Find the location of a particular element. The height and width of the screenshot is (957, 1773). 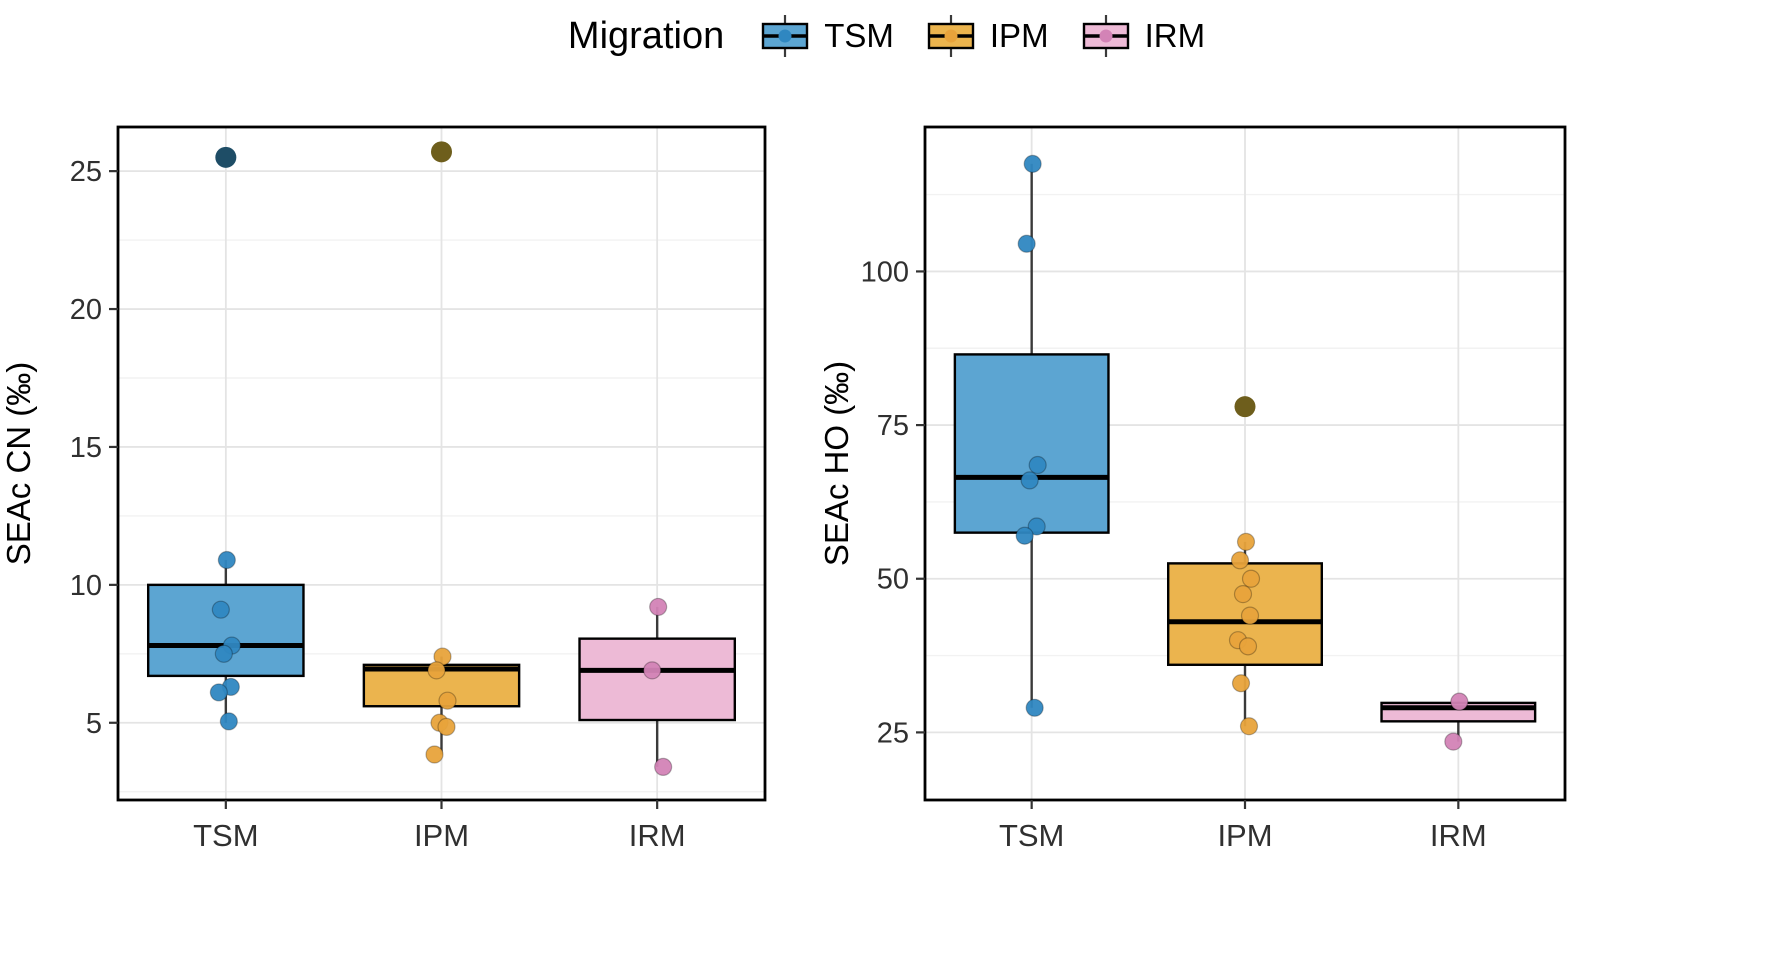

legend: Migration TSM IPM IRM is located at coordinates (886, 36).